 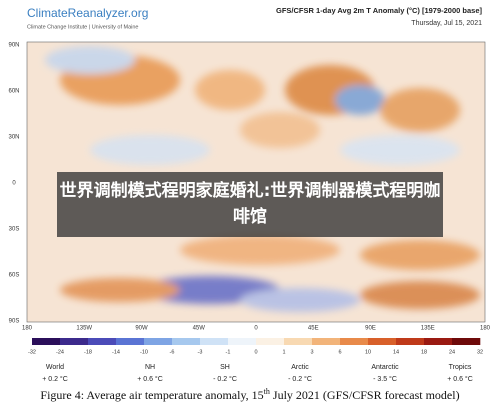 I want to click on lat-label: 60S, so click(x=14, y=276).